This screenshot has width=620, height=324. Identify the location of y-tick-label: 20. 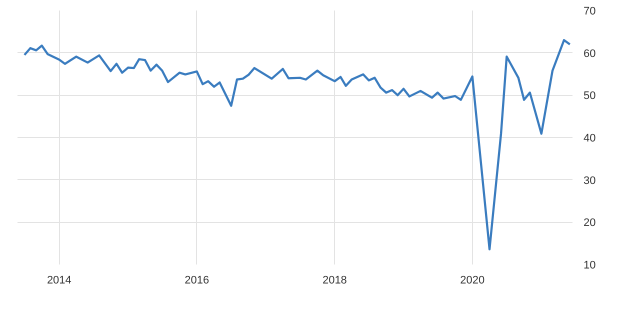
(590, 223).